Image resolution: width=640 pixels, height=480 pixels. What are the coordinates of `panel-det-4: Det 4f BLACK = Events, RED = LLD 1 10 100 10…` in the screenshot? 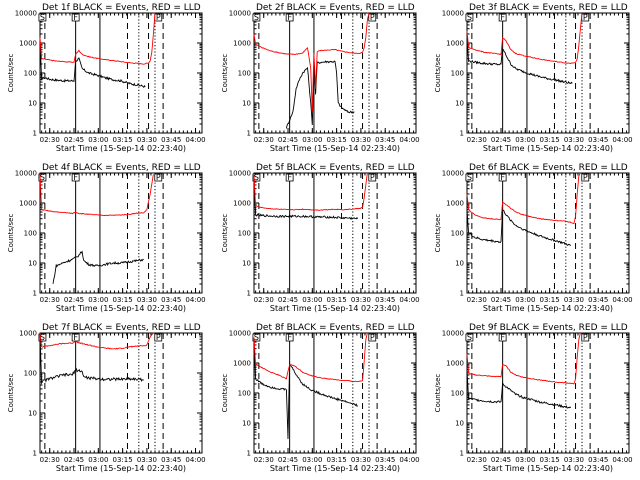 It's located at (106, 238).